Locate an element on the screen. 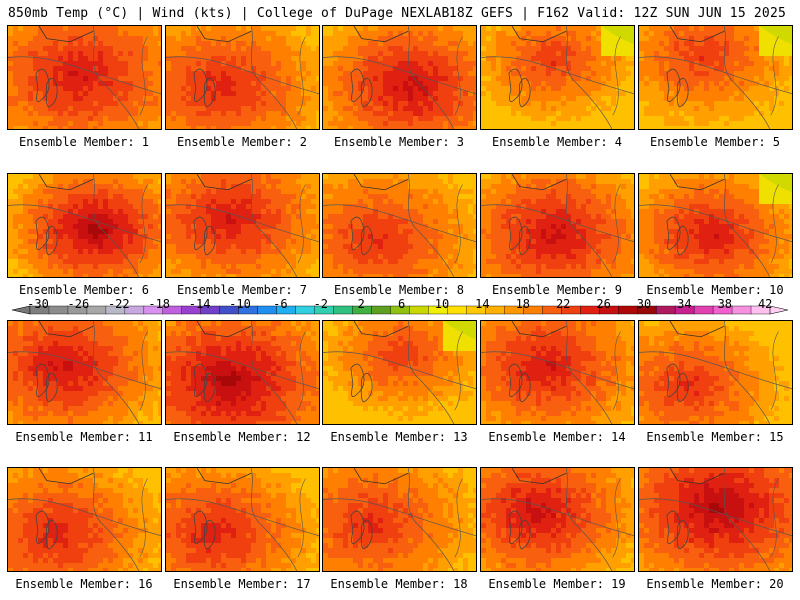  colorbar-tick-label: 42 is located at coordinates (765, 304).